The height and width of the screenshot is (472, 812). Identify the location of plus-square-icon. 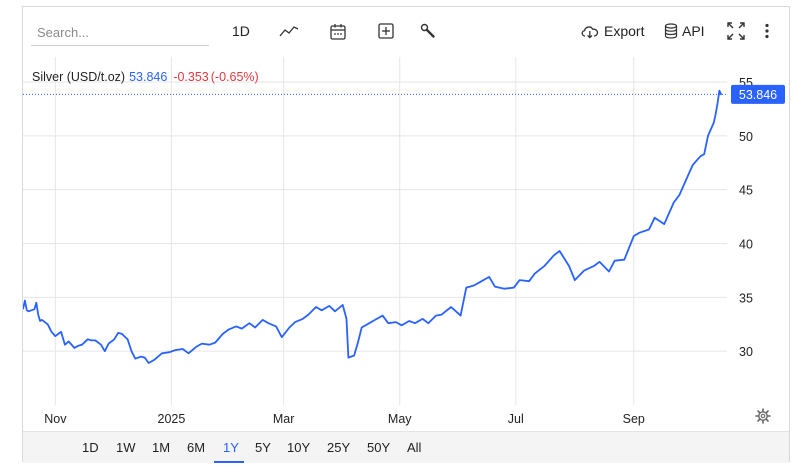
(386, 31).